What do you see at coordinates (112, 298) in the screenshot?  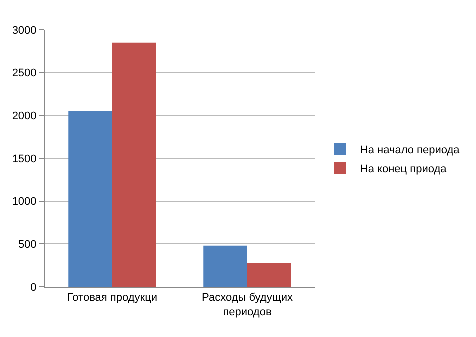 I see `x-tick-label: Готовая продукци` at bounding box center [112, 298].